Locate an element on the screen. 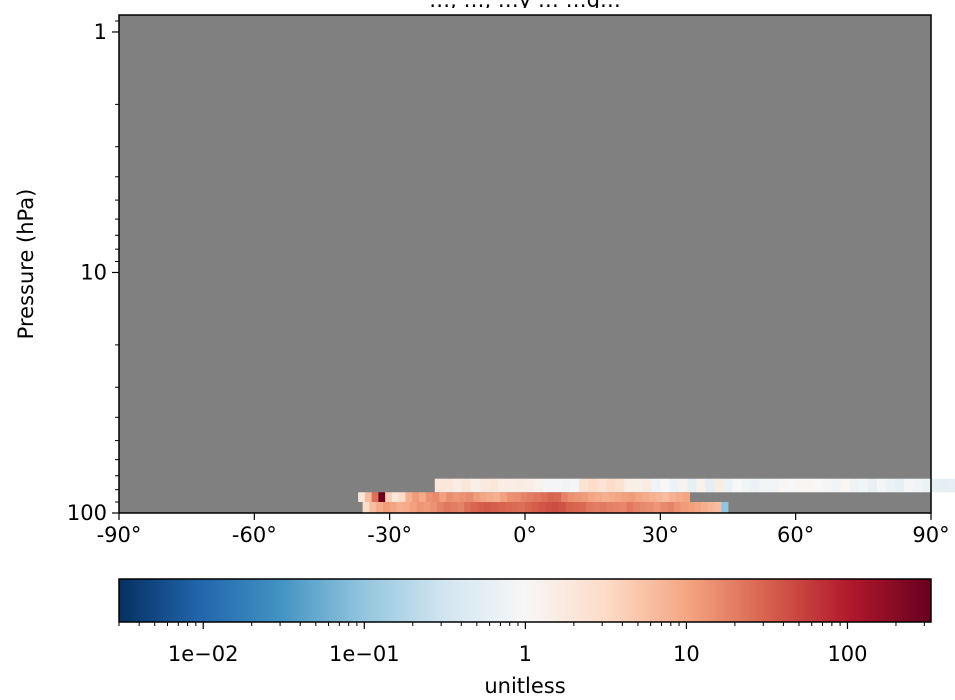 Image resolution: width=955 pixels, height=700 pixels. colorbar-label: unitless is located at coordinates (524, 686).